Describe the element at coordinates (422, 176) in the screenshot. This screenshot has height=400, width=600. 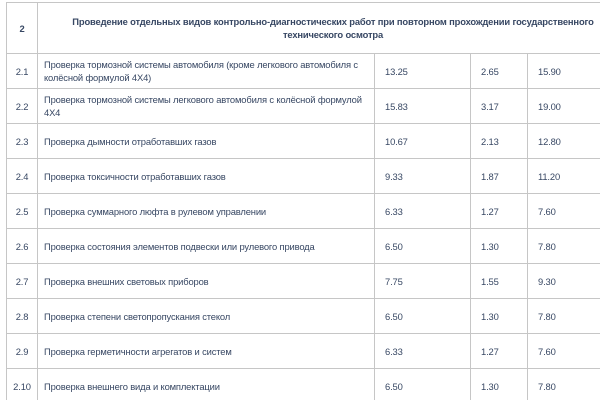
I see `row-value-1: 9.33` at that location.